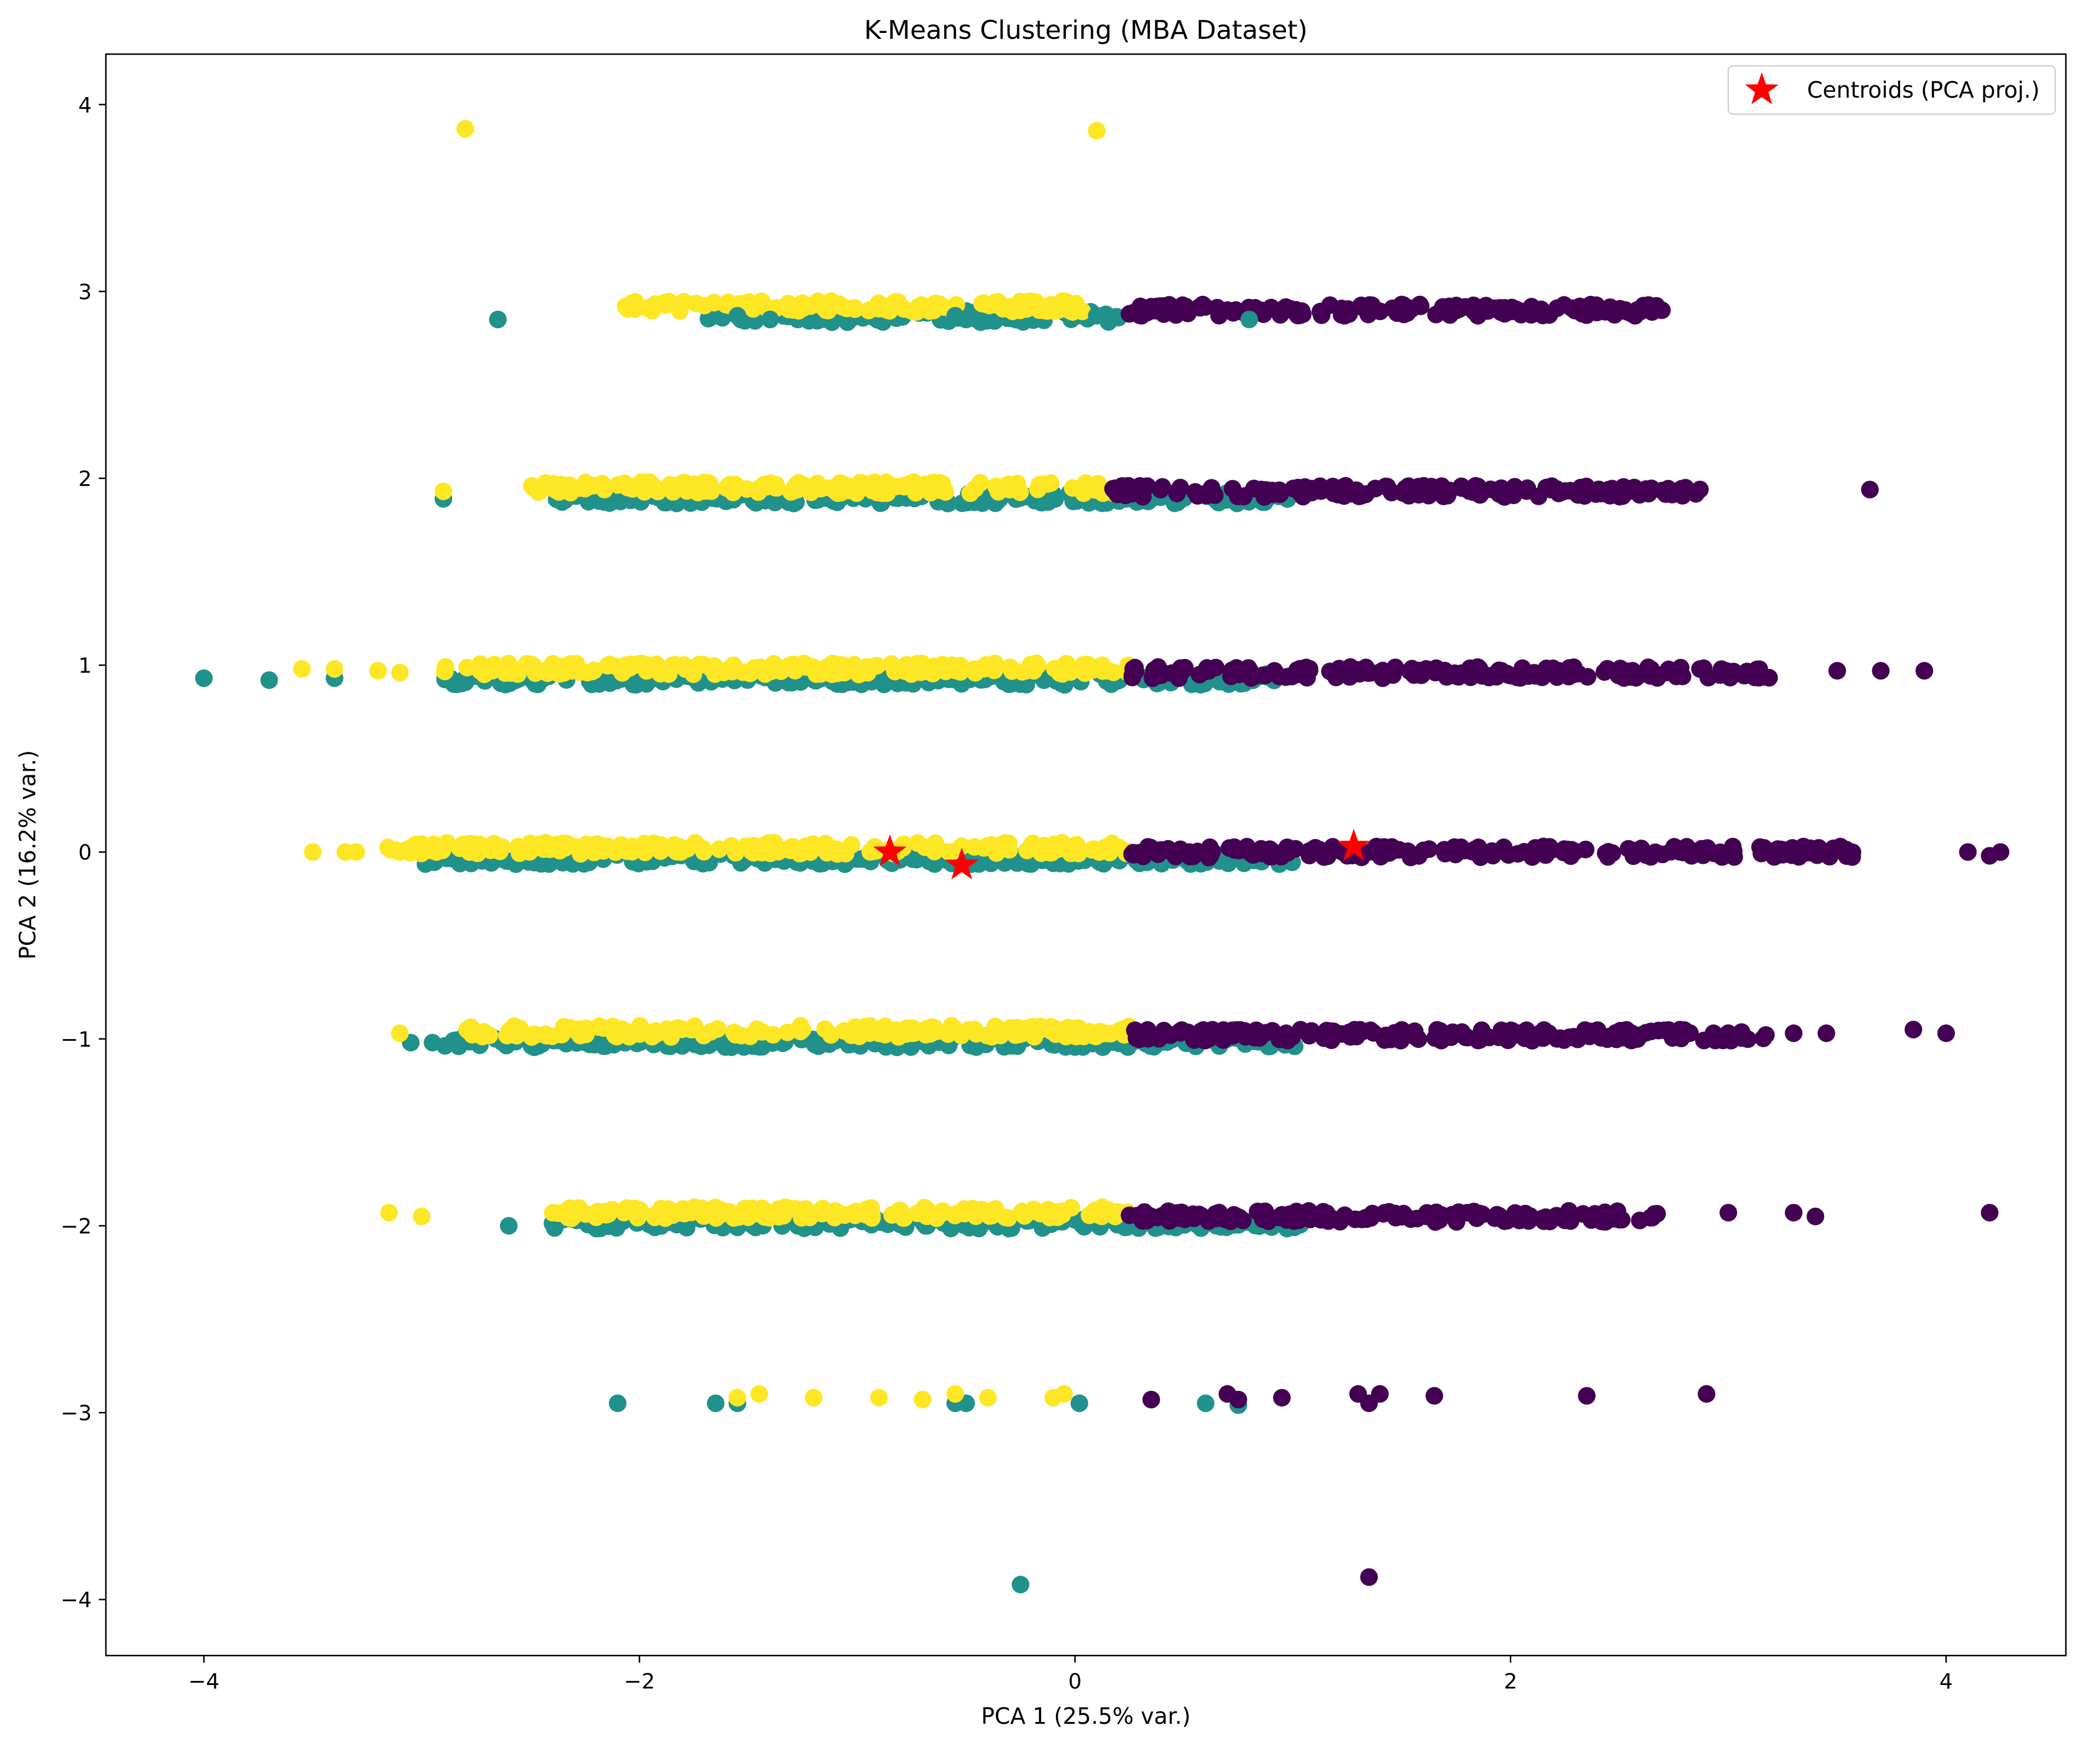  Describe the element at coordinates (1923, 90) in the screenshot. I see `legend-label: Centroids (PCA proj.)` at that location.